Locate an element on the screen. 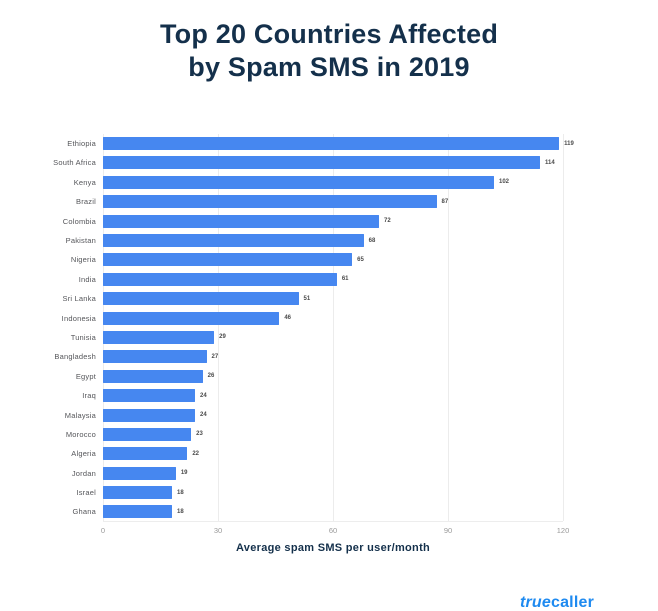 This screenshot has width=658, height=611. bar-row: Tunisia 29 is located at coordinates (317, 337).